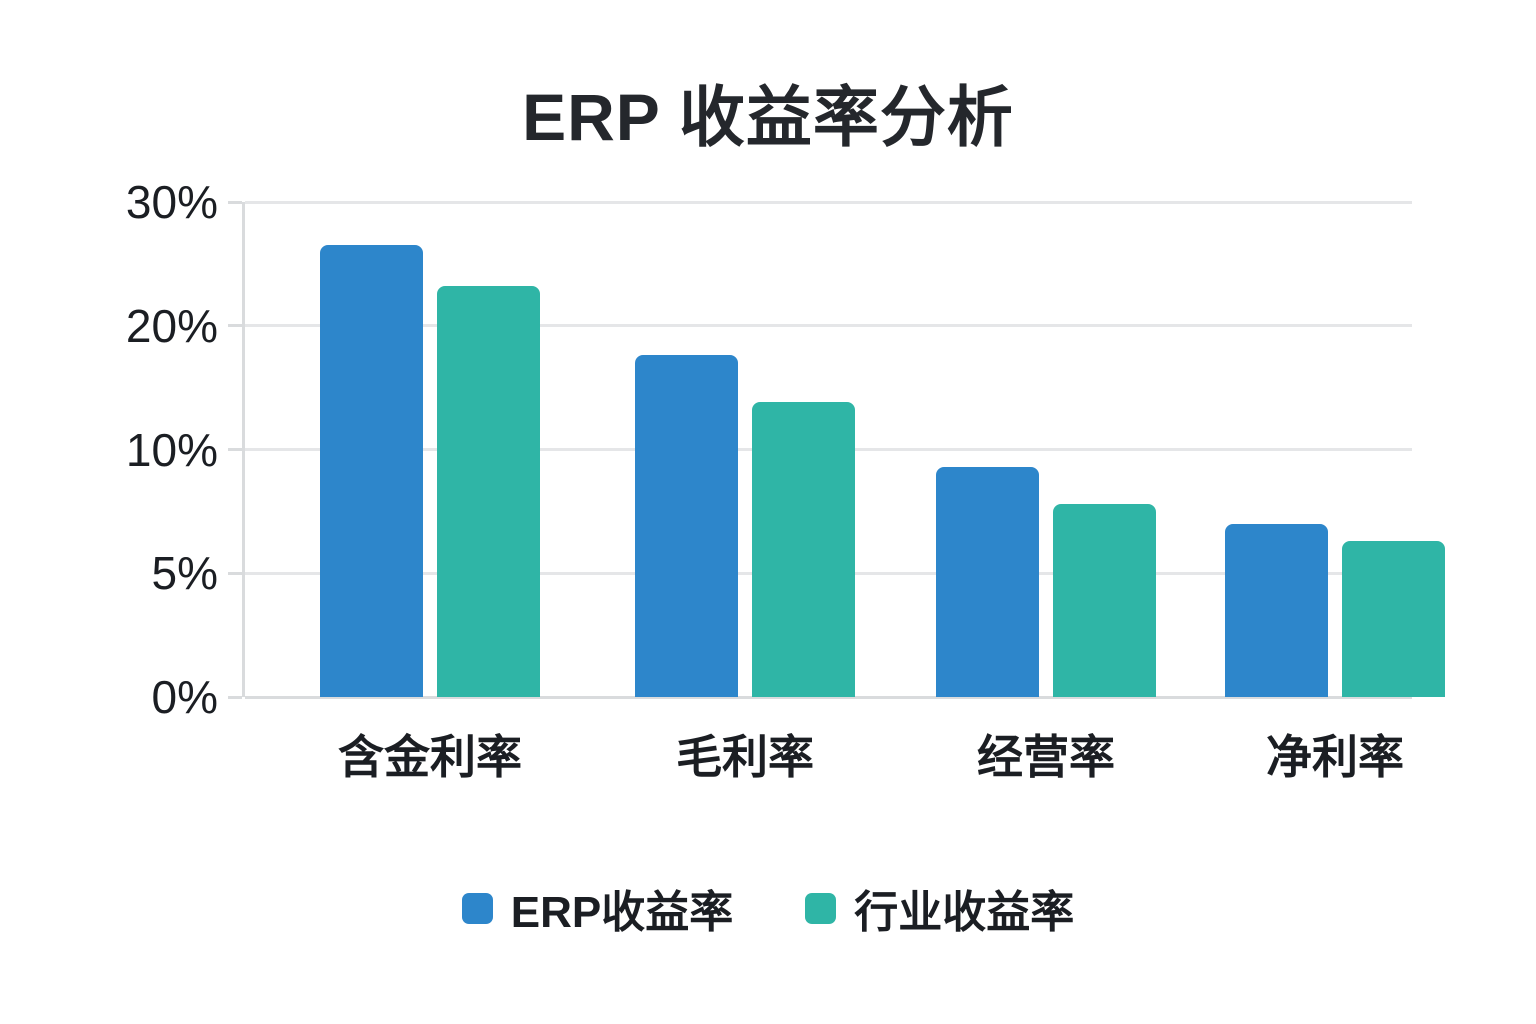  What do you see at coordinates (803, 549) in the screenshot?
I see `bar-series2-cat2` at bounding box center [803, 549].